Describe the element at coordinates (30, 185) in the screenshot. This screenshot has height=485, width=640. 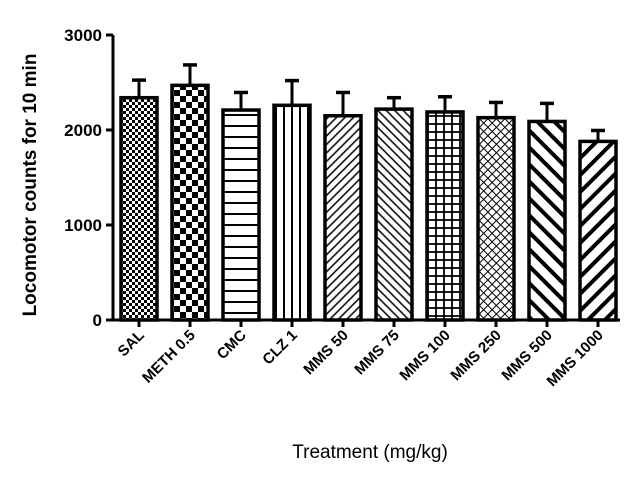
I see `y-axis-label: Locomotor counts for 10 min` at that location.